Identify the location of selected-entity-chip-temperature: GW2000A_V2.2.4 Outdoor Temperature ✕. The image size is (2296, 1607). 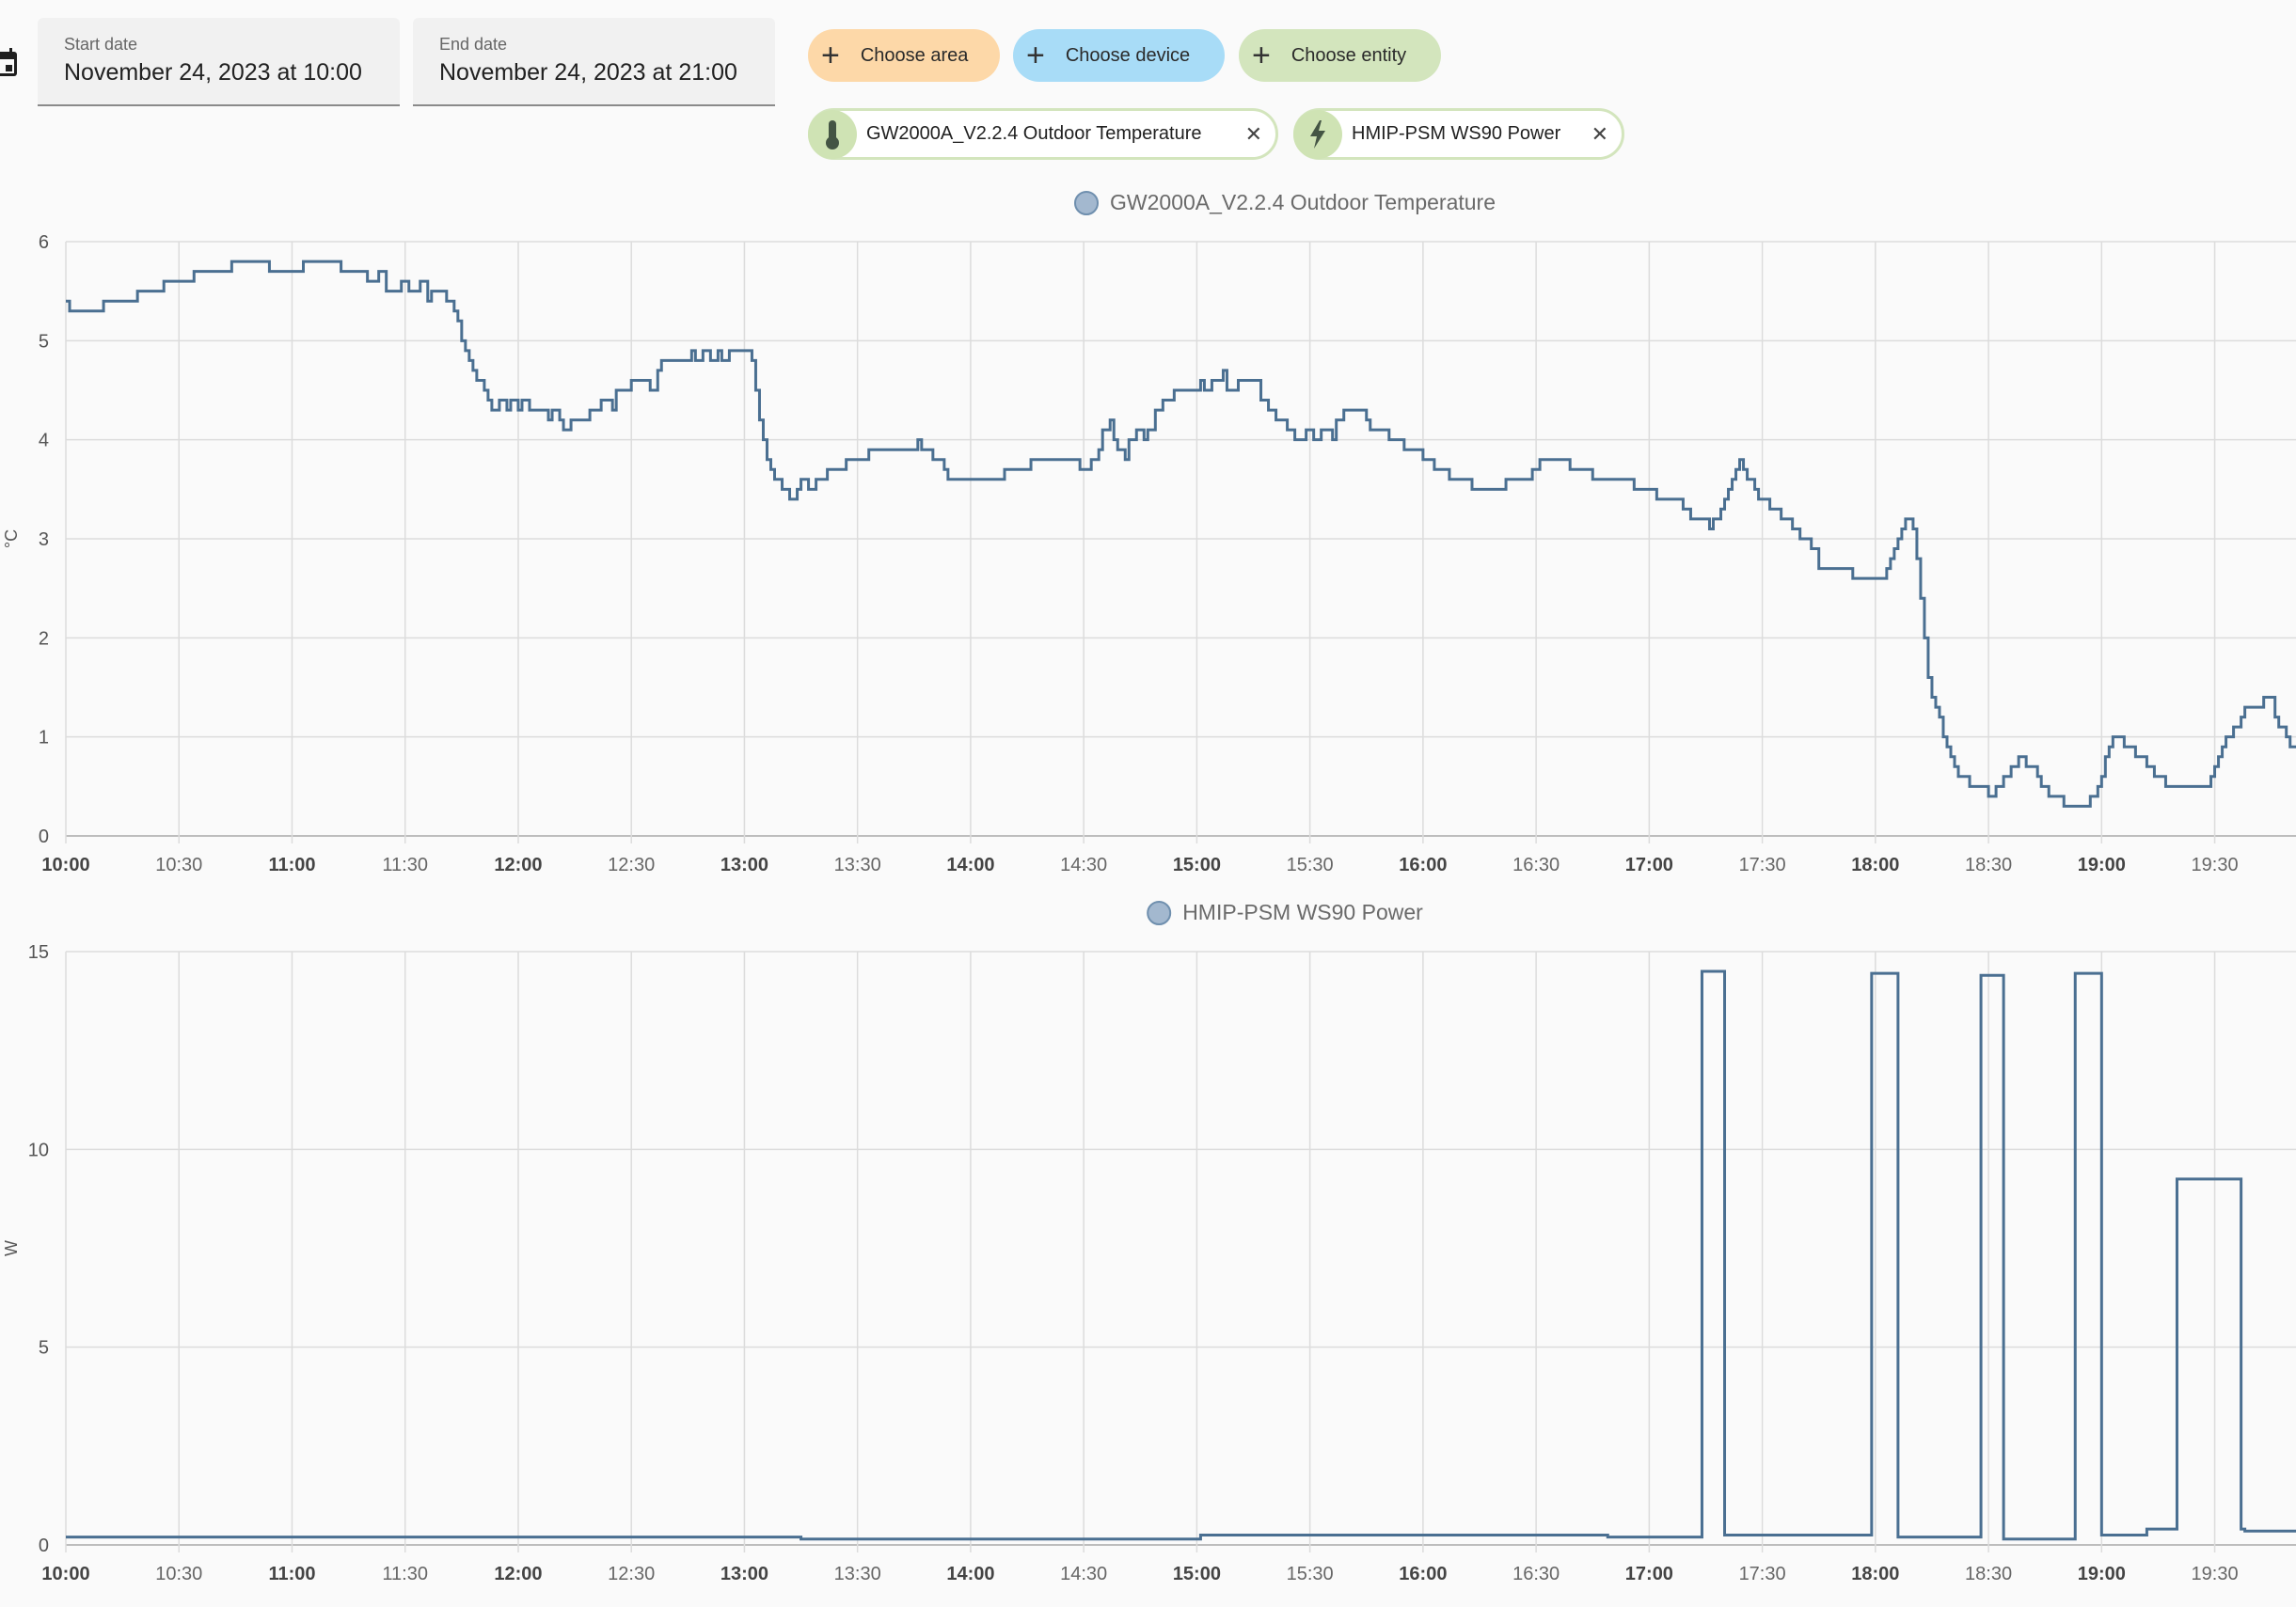
(1043, 134).